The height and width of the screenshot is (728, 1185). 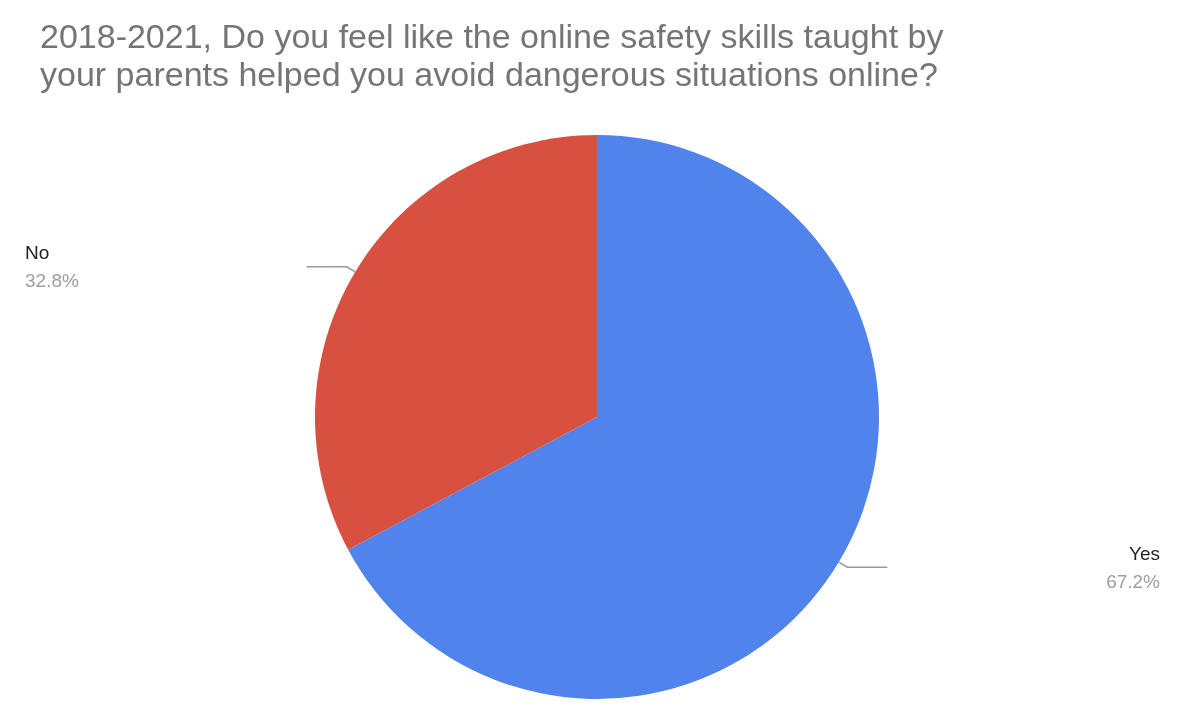 I want to click on data-label: 32.8%, so click(x=52, y=281).